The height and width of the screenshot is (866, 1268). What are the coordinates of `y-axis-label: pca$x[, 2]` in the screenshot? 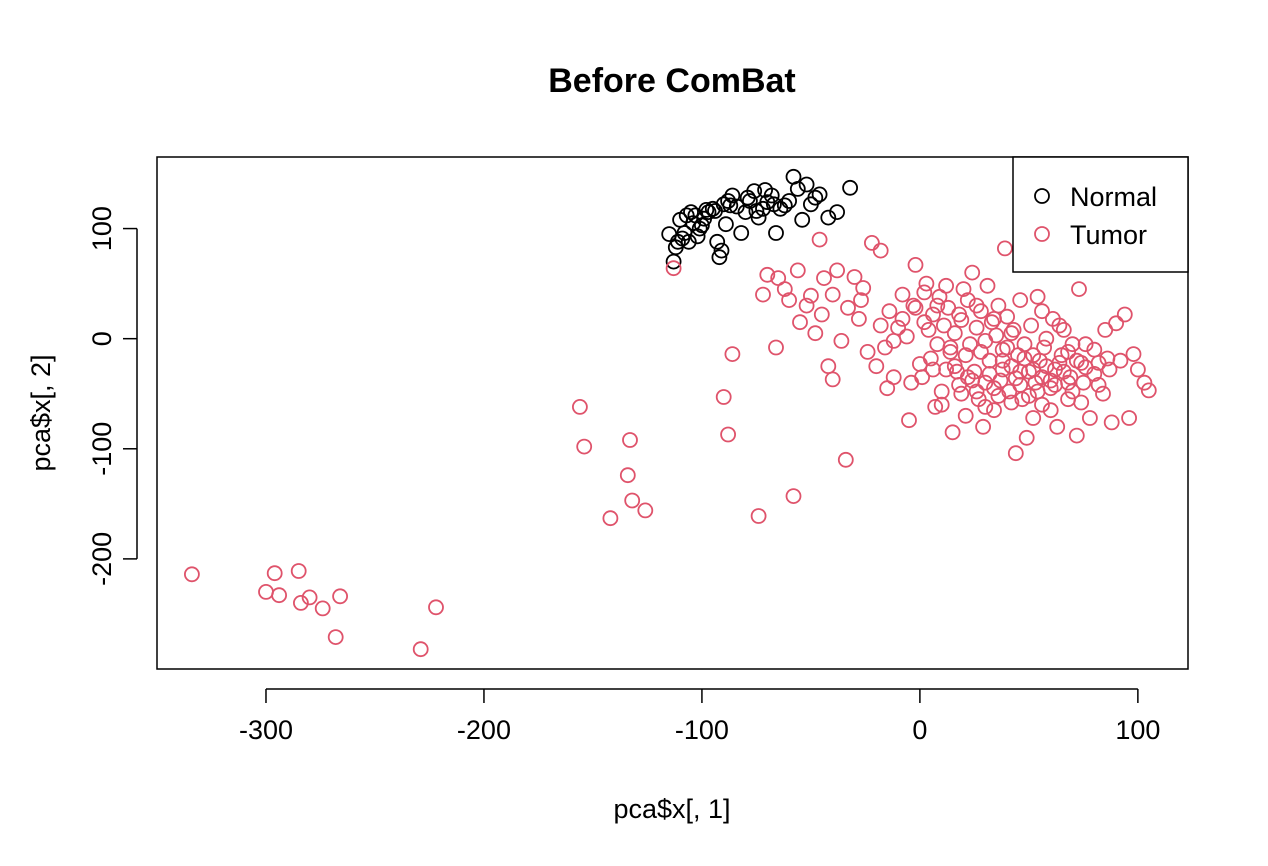 It's located at (41, 412).